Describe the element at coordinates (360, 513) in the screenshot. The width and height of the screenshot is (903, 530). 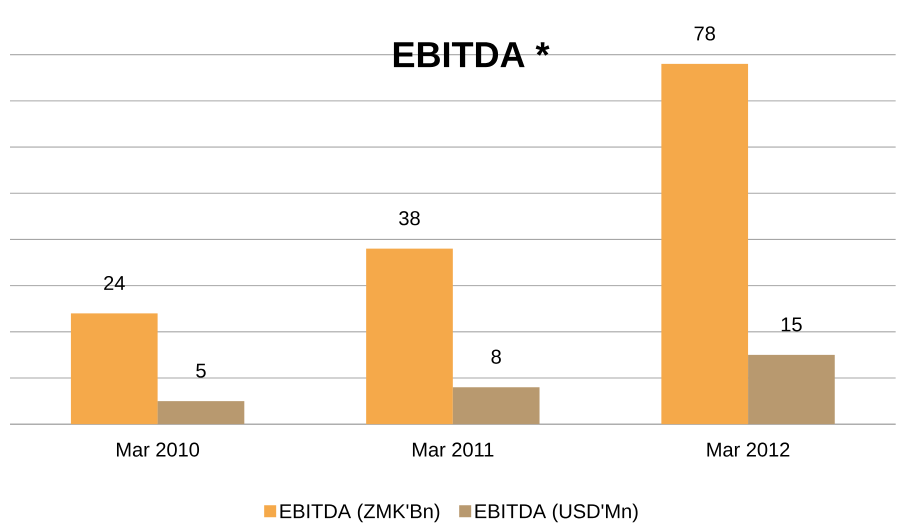
I see `legend-label: EBITDA (ZMK'Bn)` at that location.